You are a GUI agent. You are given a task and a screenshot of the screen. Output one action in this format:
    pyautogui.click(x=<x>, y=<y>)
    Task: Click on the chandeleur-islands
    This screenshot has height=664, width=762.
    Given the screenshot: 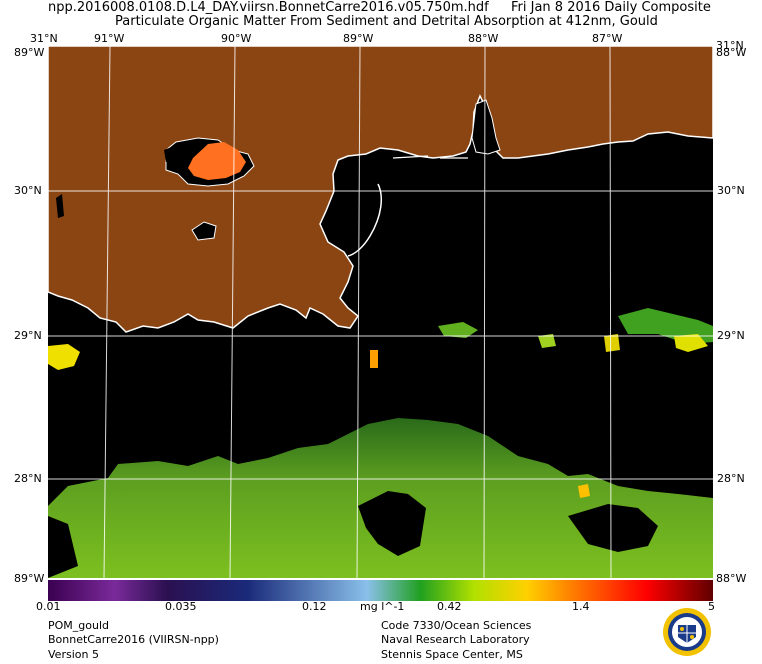 What is the action you would take?
    pyautogui.click(x=365, y=220)
    